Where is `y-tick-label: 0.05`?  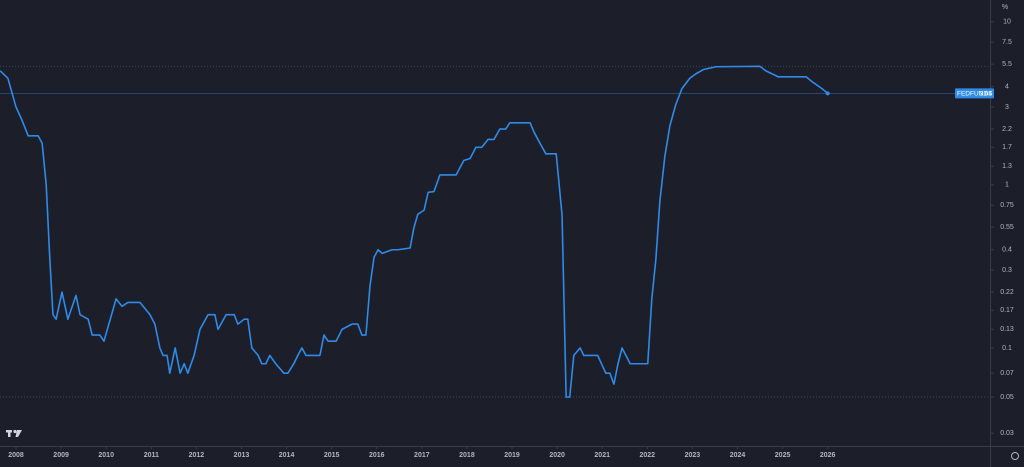 y-tick-label: 0.05 is located at coordinates (1007, 397).